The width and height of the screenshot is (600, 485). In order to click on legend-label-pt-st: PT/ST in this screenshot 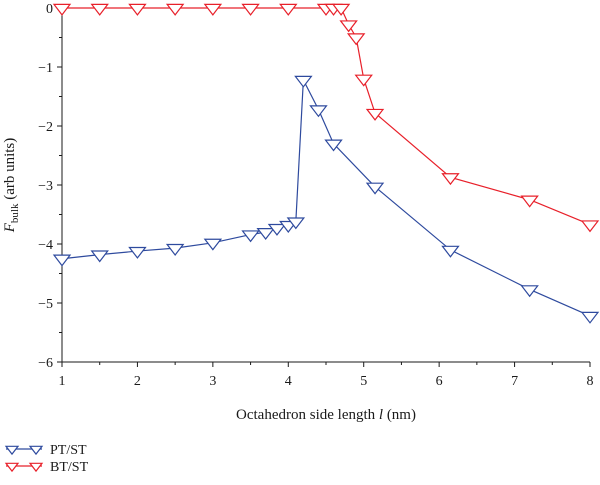, I will do `click(68, 450)`.